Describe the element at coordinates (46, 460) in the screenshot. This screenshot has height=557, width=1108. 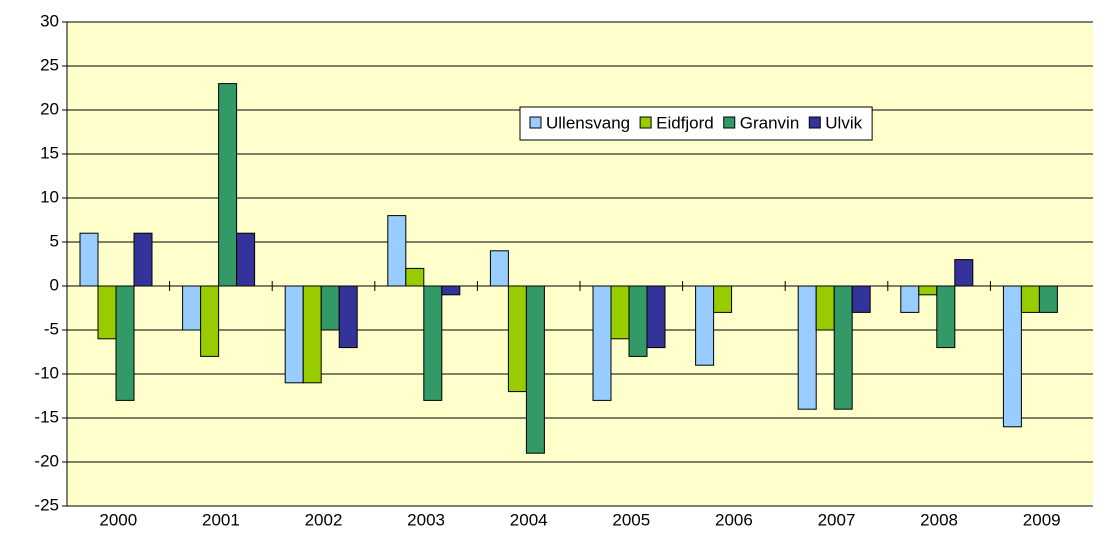
I see `y-tick-label: -20` at that location.